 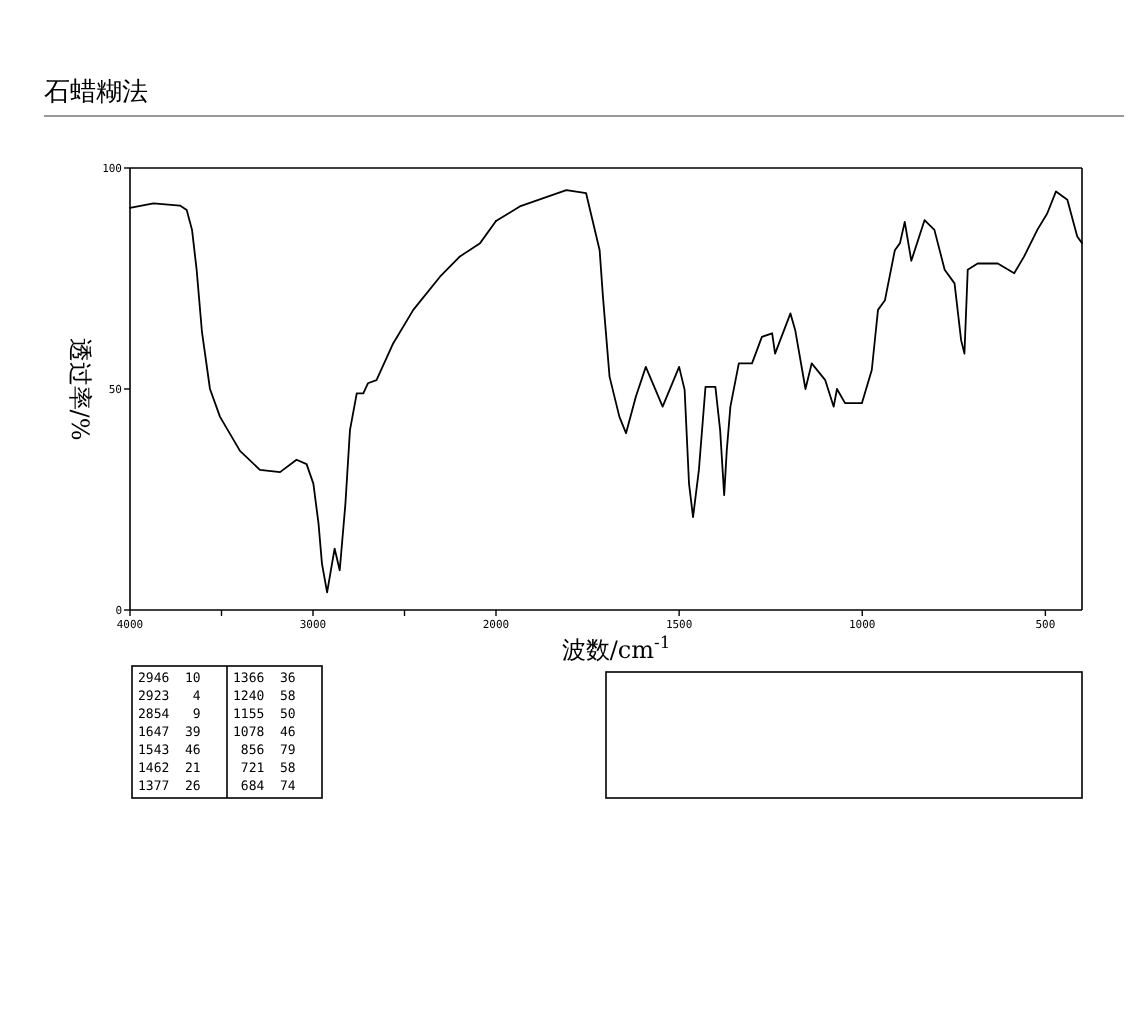 I want to click on y-axis-title: 透过率/%, so click(x=80, y=389).